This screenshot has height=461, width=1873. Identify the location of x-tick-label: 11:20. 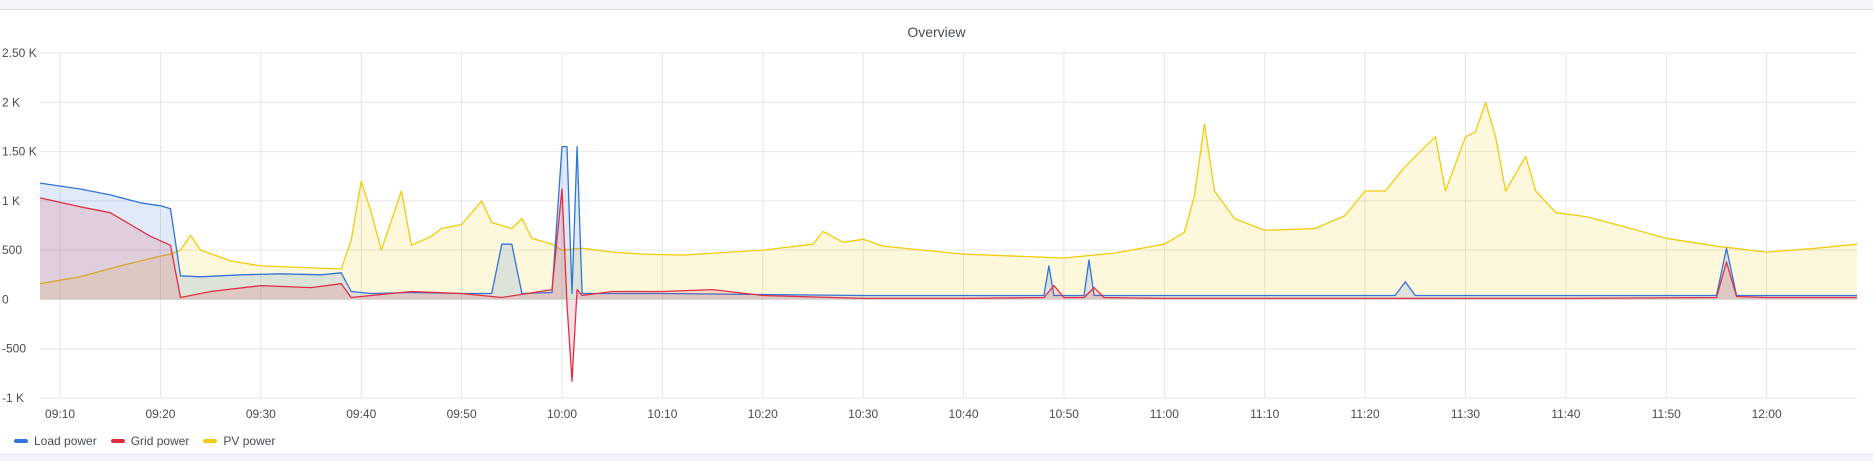
(1365, 414).